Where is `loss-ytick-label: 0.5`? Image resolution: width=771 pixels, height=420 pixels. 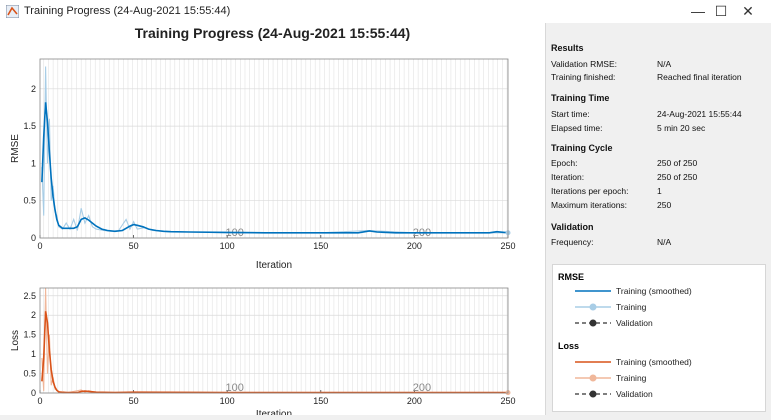 loss-ytick-label: 0.5 is located at coordinates (29, 374).